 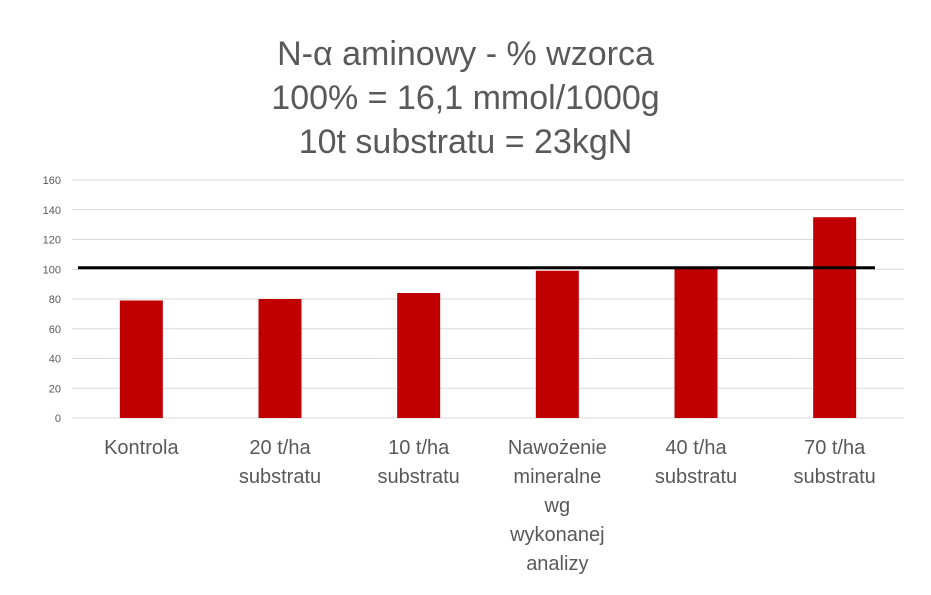 I want to click on y-tick-label: 100, so click(x=52, y=270).